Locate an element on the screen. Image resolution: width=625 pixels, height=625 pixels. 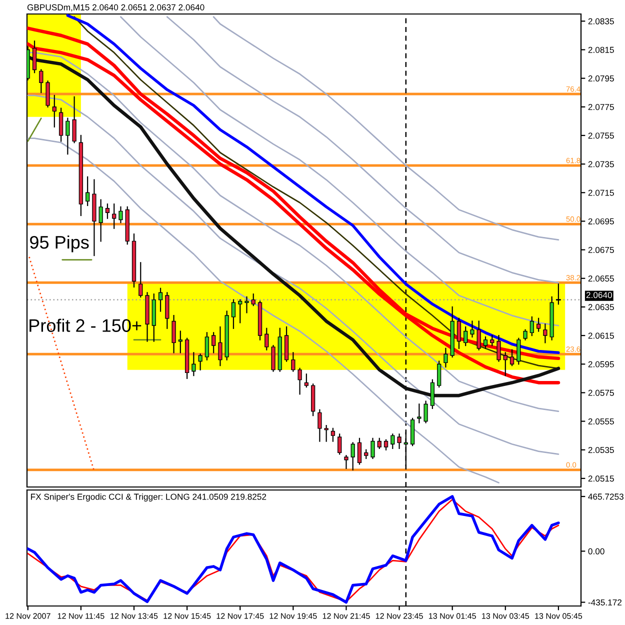
y-tick-label: 2.0835 is located at coordinates (601, 21).